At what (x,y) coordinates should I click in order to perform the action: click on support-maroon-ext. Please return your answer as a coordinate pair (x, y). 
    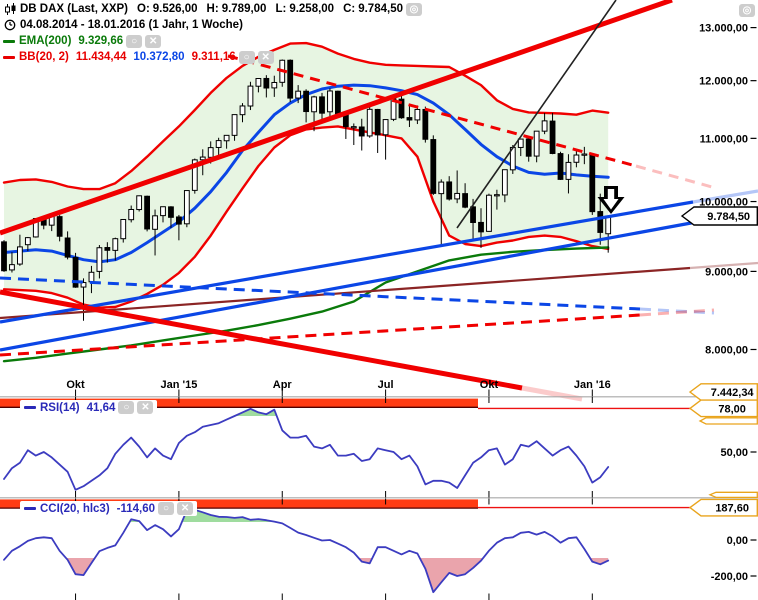
    Looking at the image, I should click on (723, 265).